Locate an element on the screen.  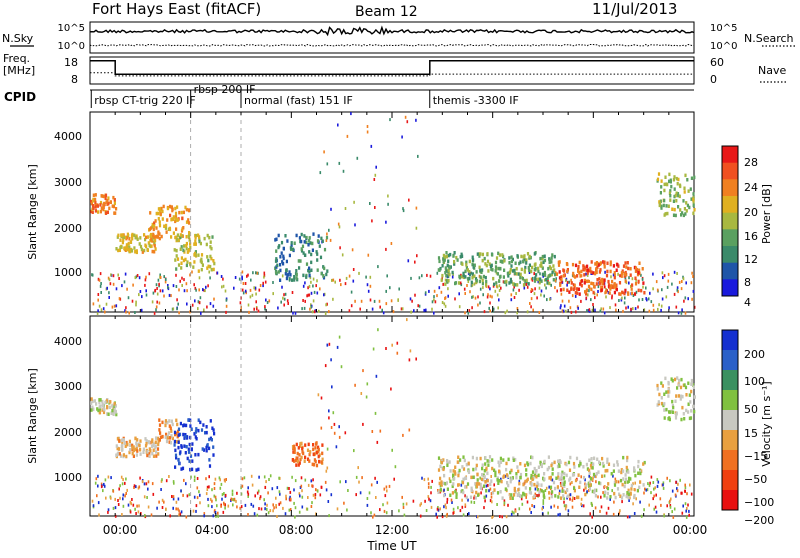
x-tick-label-0400: 04:00 is located at coordinates (212, 530).